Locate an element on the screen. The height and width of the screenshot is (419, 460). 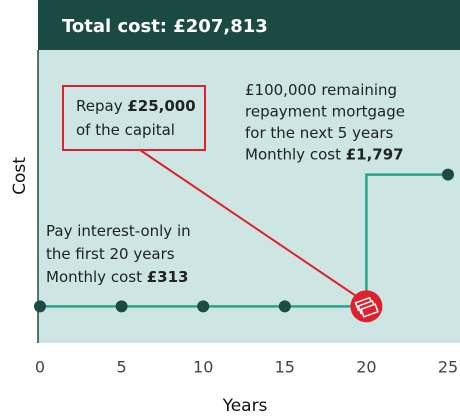
annotation-text: Pay interest-only in is located at coordinates (118, 231).